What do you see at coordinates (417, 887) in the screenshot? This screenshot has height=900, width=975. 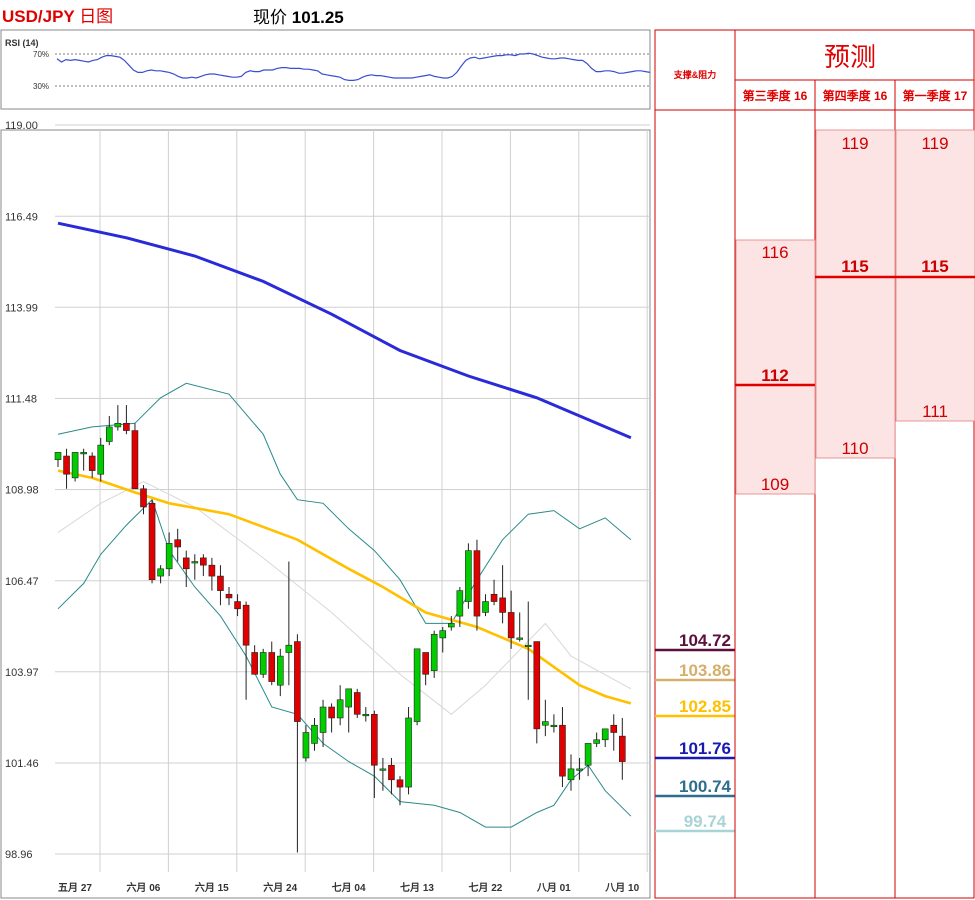 I see `x-tick-label: 七月 13` at bounding box center [417, 887].